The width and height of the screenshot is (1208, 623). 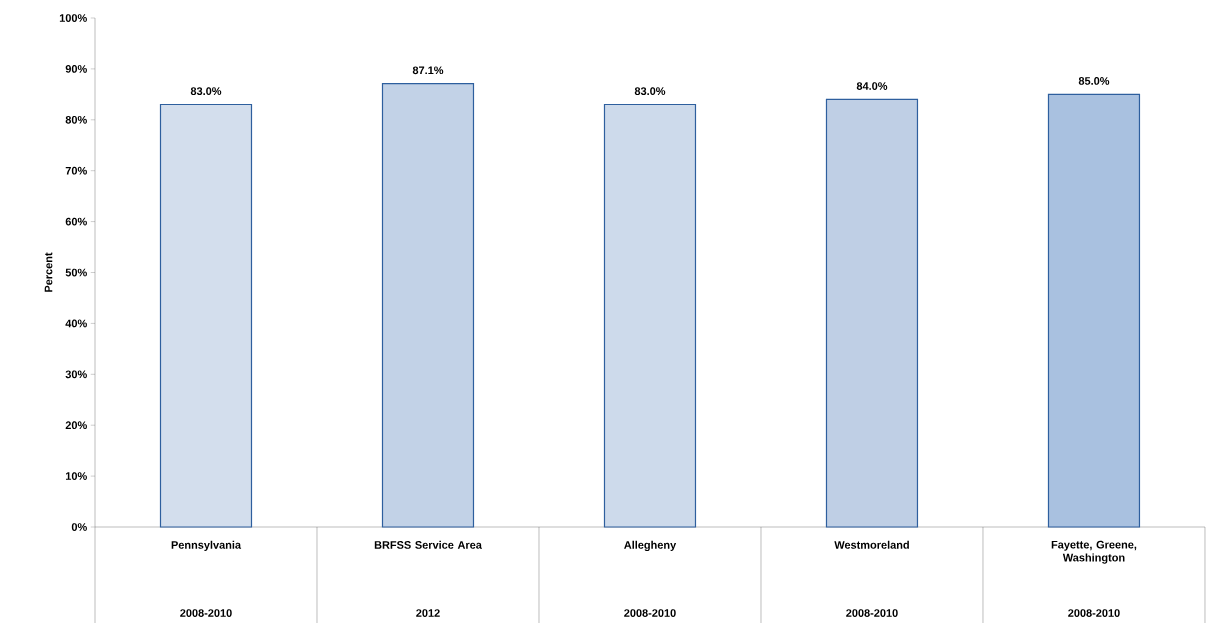 What do you see at coordinates (206, 545) in the screenshot?
I see `x-tick-label: Pennsylvania` at bounding box center [206, 545].